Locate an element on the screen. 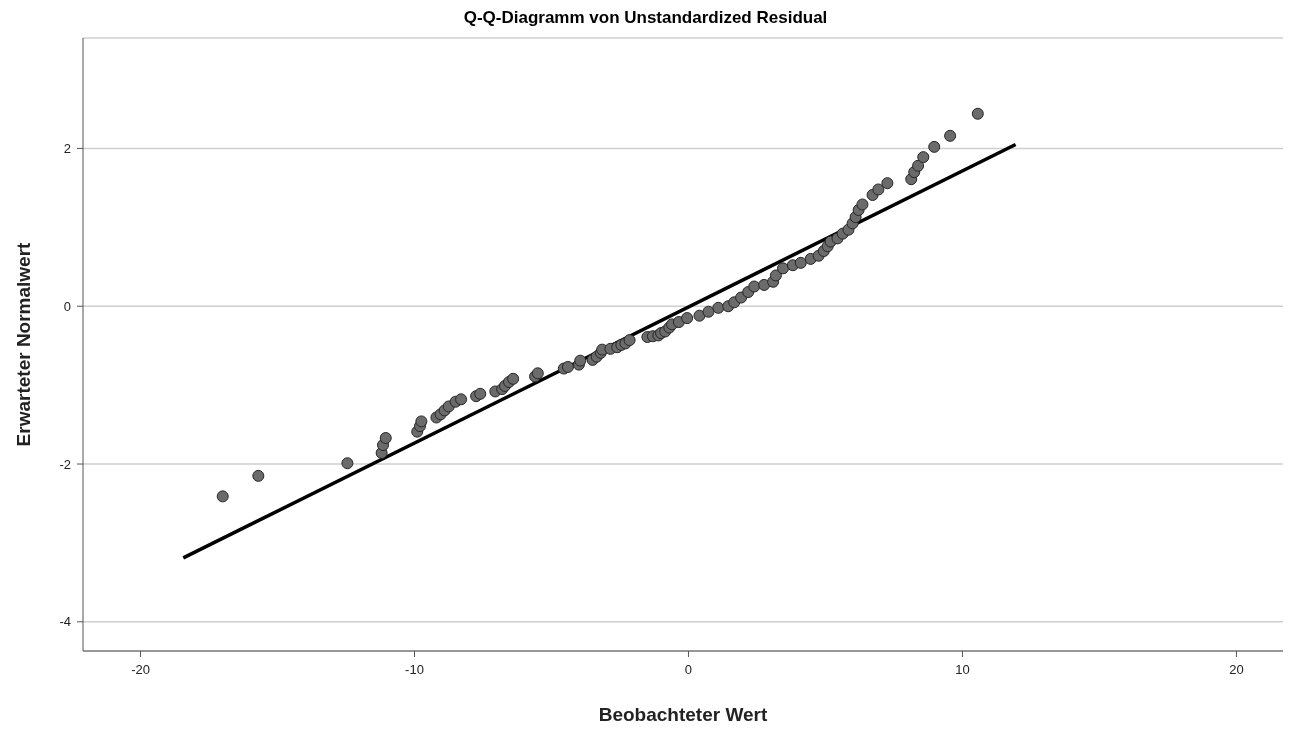  x-axis-title: Beobachteter Wert is located at coordinates (683, 714).